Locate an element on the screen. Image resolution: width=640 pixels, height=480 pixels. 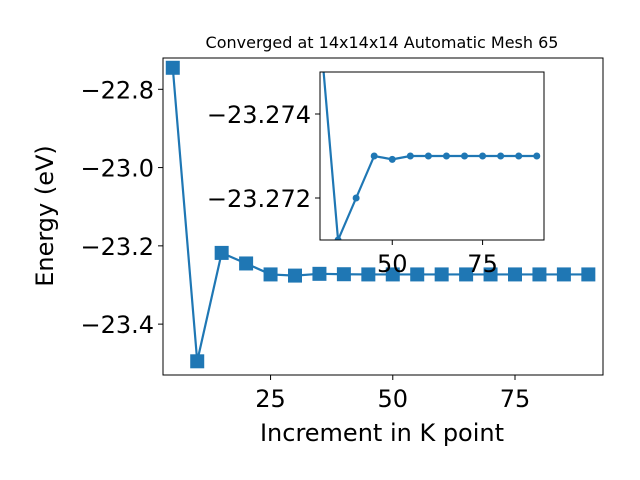
chart-title: Converged at 14x14x14 Automatic Mesh 65 is located at coordinates (382, 42).